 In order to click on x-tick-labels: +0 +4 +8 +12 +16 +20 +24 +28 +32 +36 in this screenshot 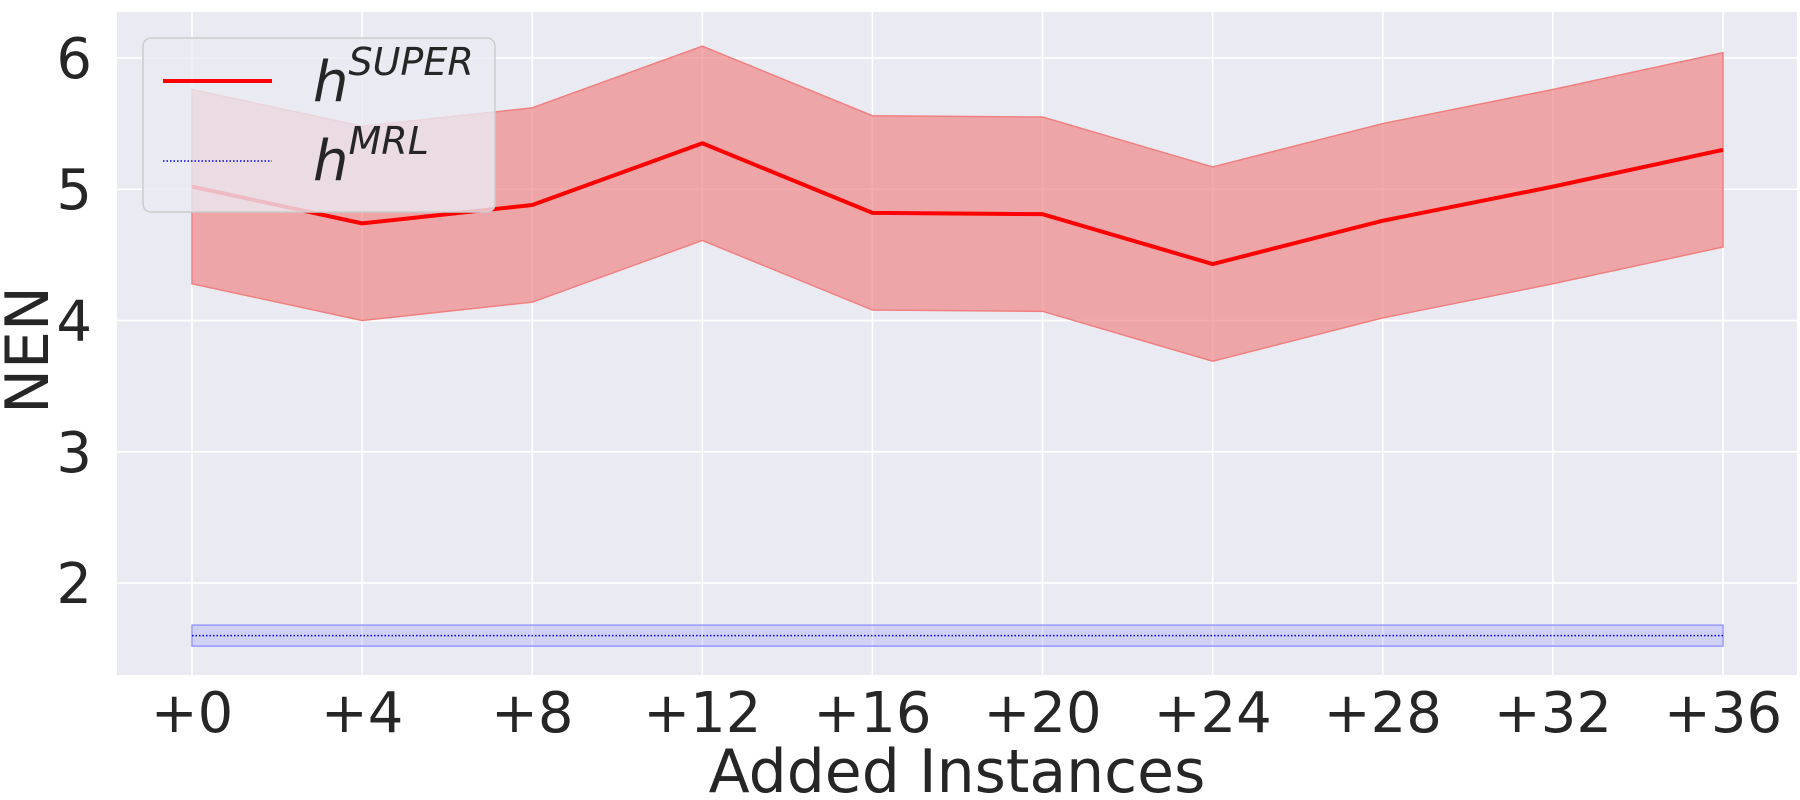, I will do `click(966, 713)`.